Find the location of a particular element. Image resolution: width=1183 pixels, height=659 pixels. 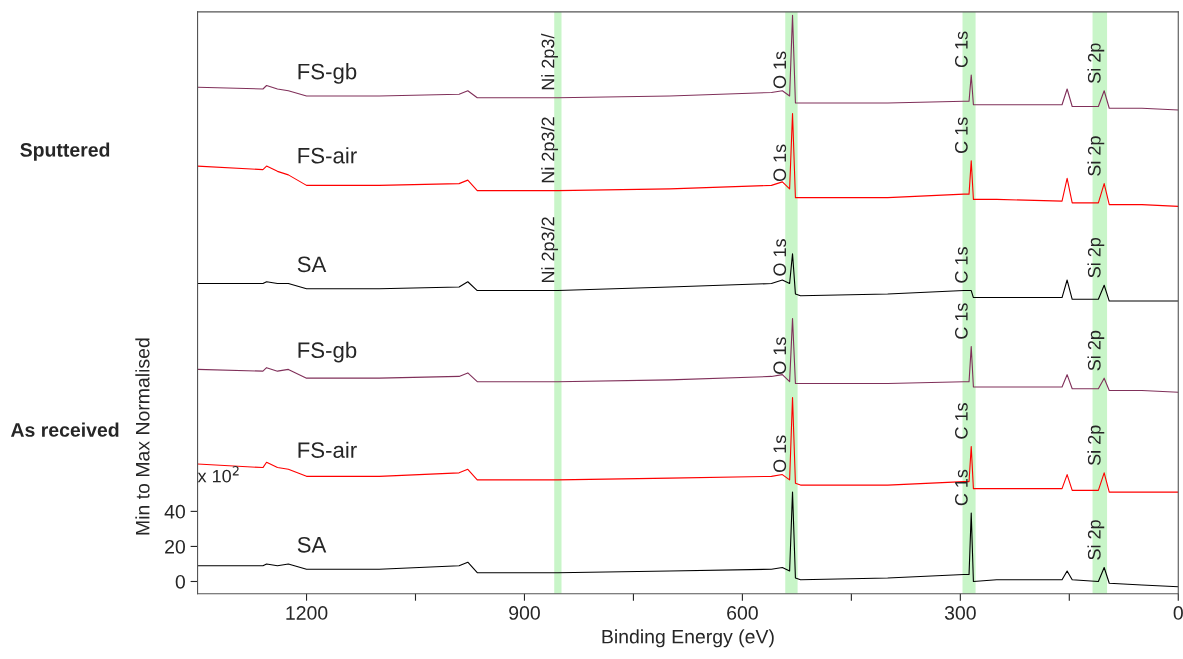

annotation: x 10$^{2}$ is located at coordinates (218, 474).